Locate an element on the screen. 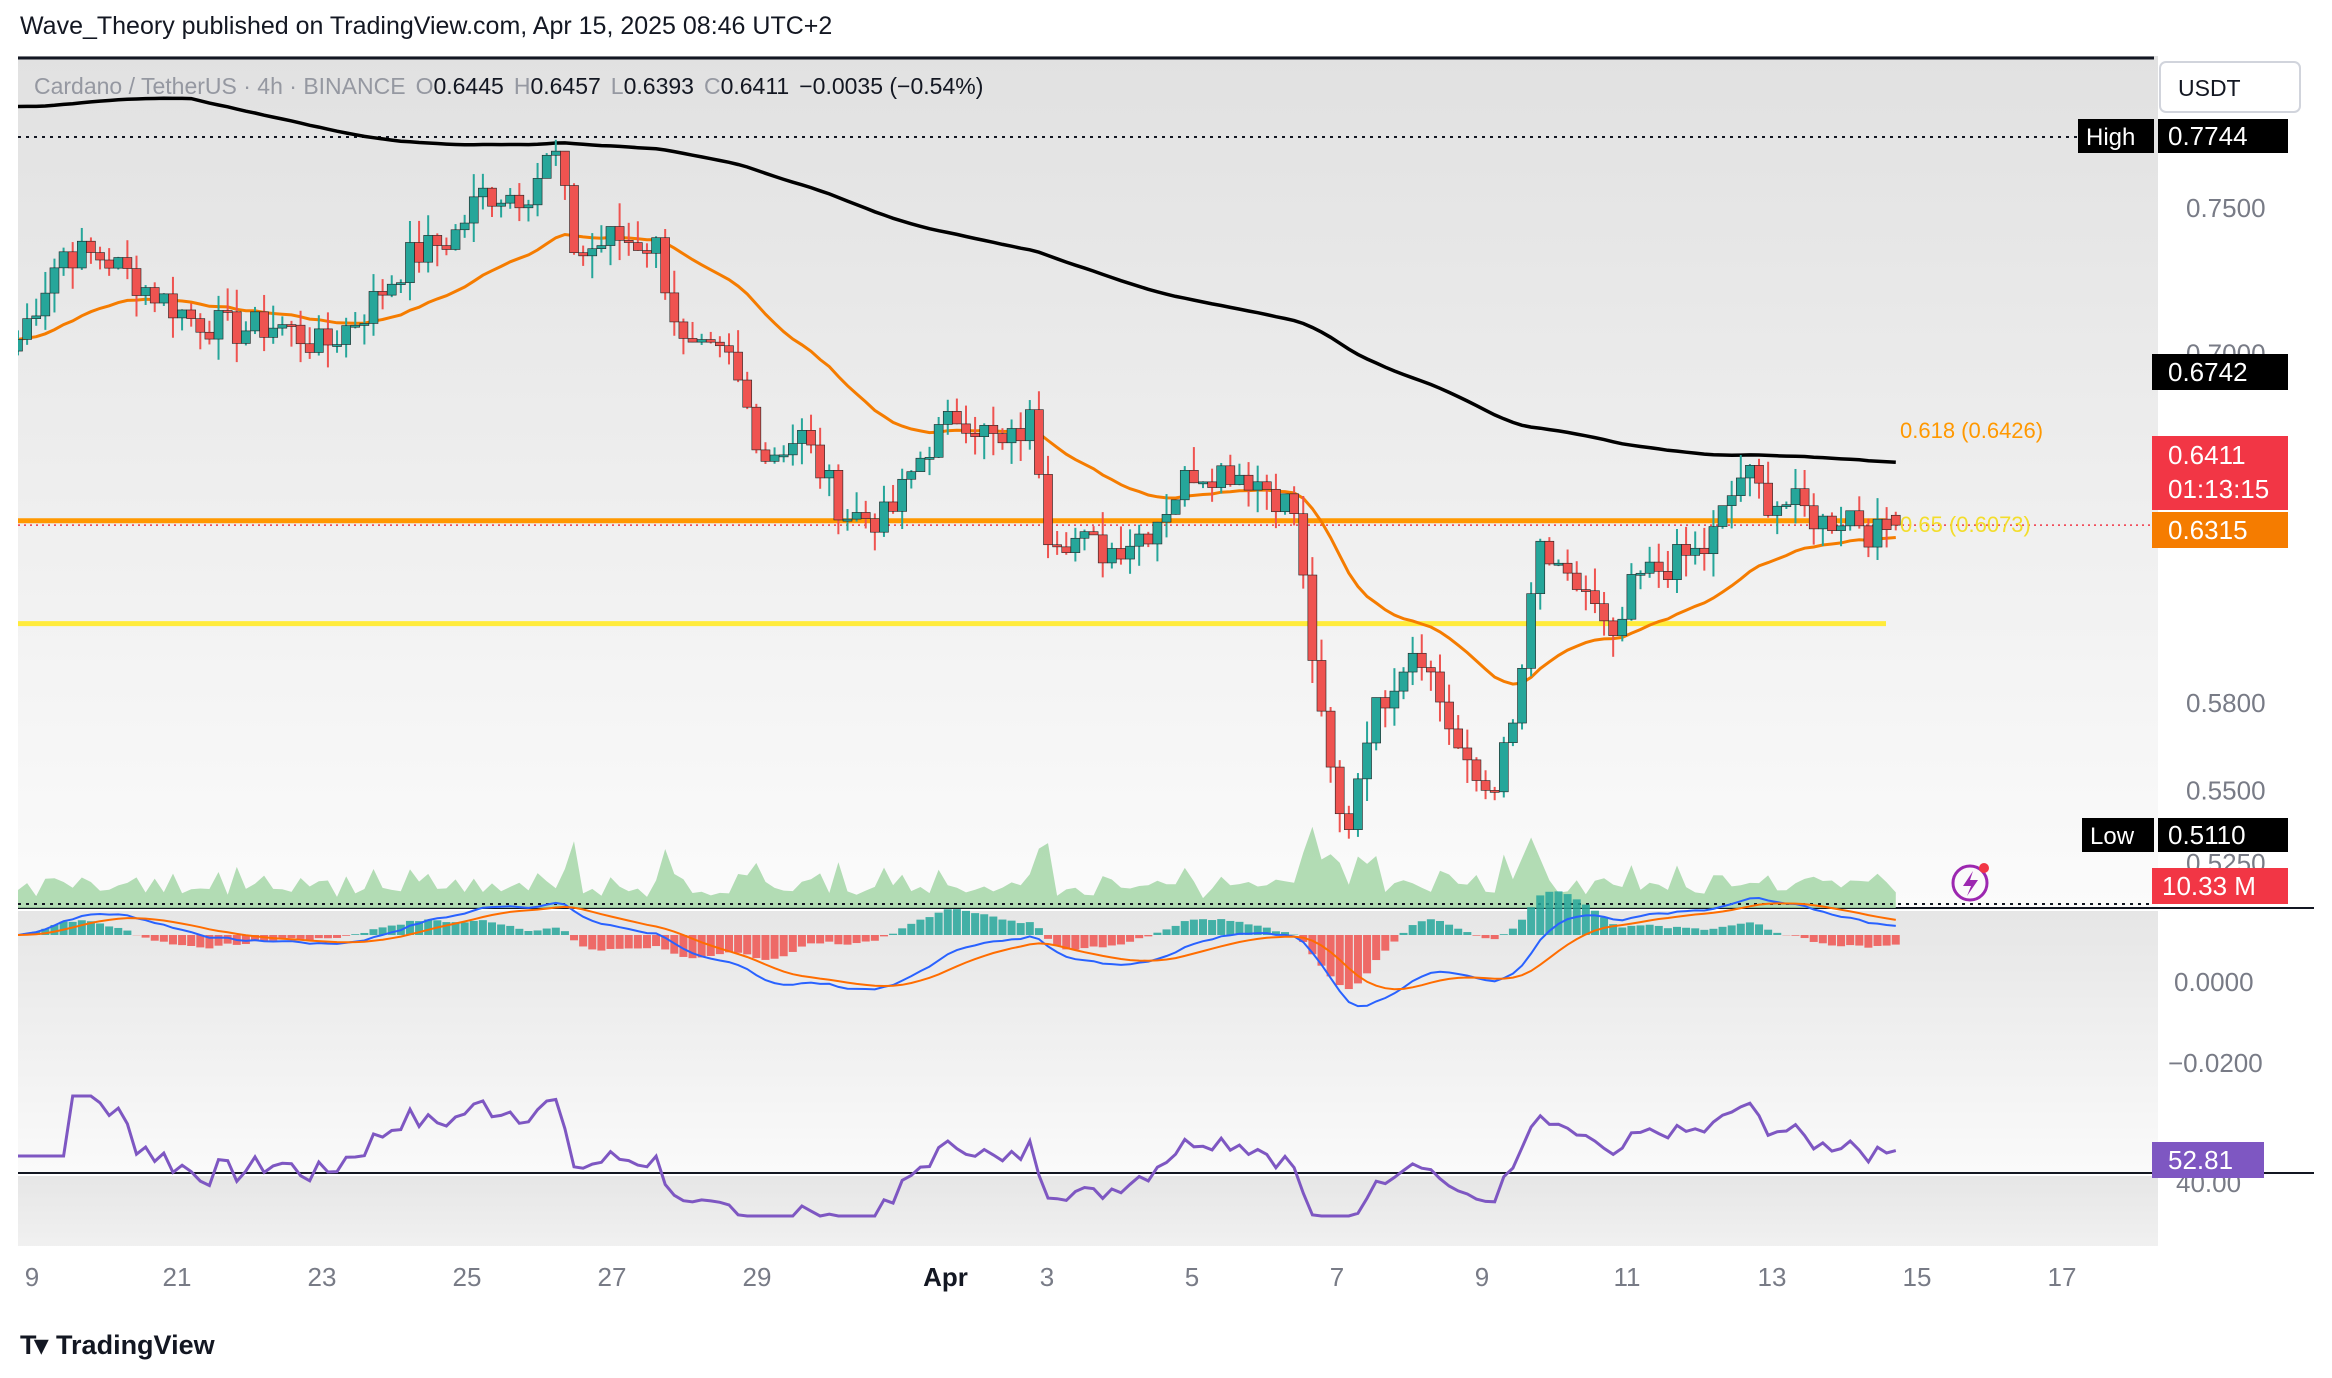 The height and width of the screenshot is (1378, 2332). low-marker-value: 0.5110 is located at coordinates (2207, 835).